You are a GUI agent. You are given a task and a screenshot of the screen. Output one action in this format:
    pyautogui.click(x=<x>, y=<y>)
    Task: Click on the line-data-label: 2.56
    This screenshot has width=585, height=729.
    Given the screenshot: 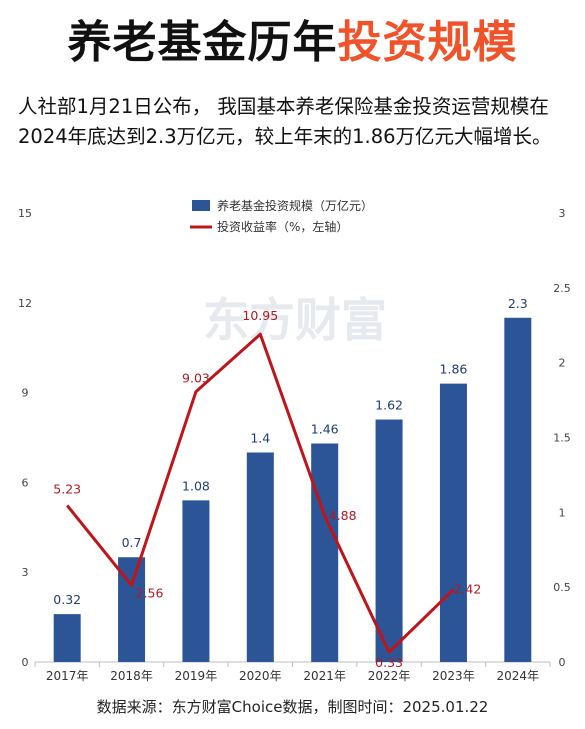 What is the action you would take?
    pyautogui.click(x=150, y=592)
    